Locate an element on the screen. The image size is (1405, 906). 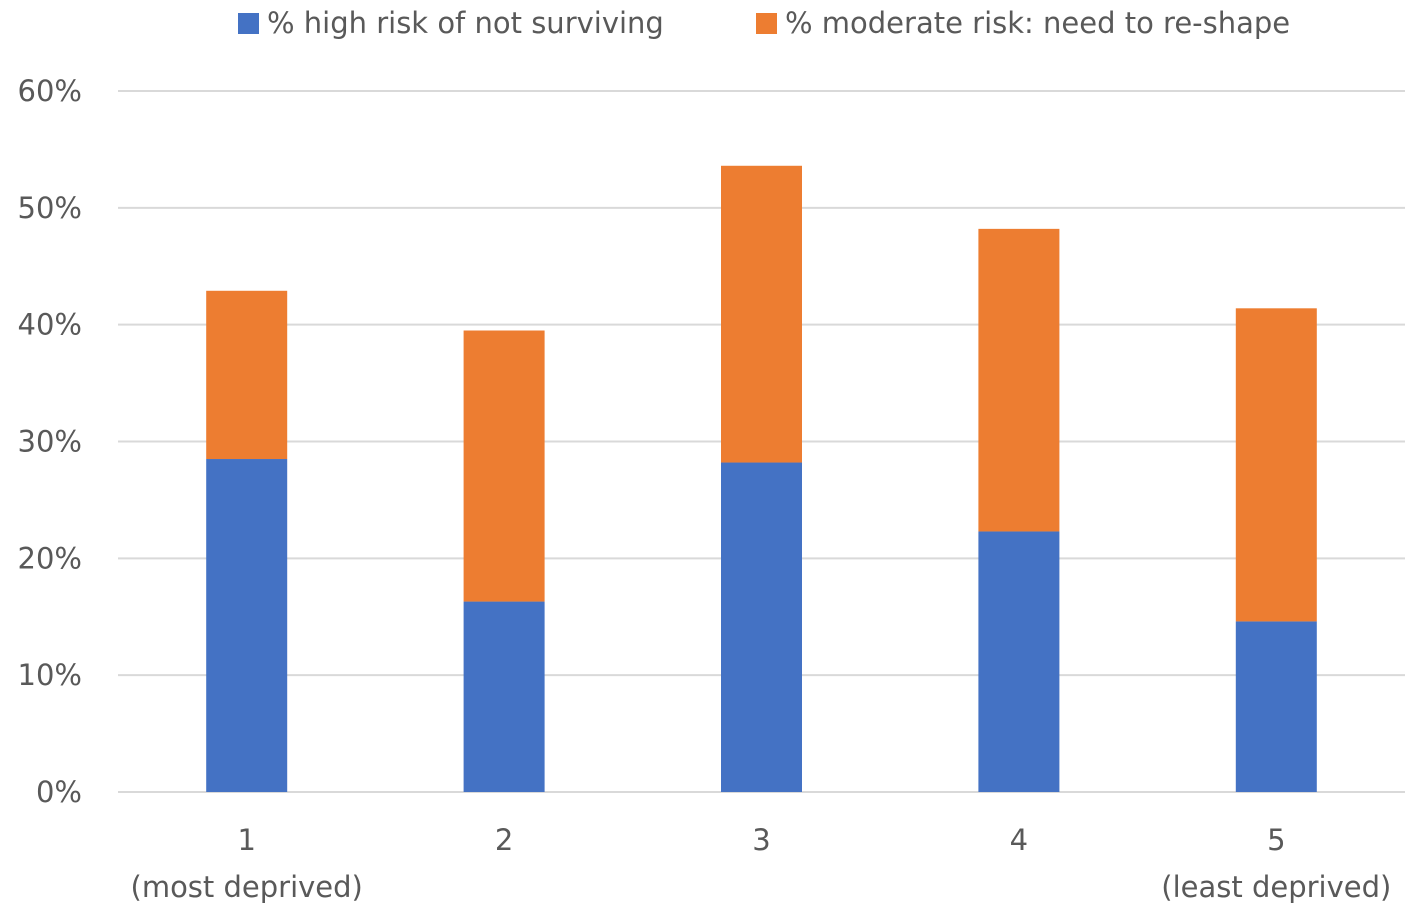
y-tick-label: 50% is located at coordinates (50, 208).